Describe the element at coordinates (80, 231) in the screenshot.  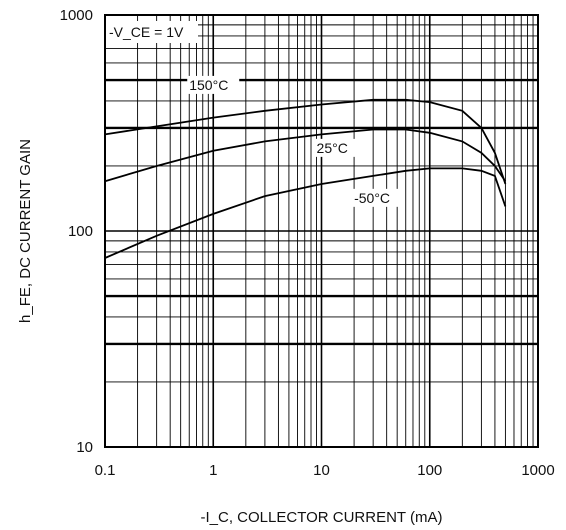
I see `y-tick-label: 100` at that location.